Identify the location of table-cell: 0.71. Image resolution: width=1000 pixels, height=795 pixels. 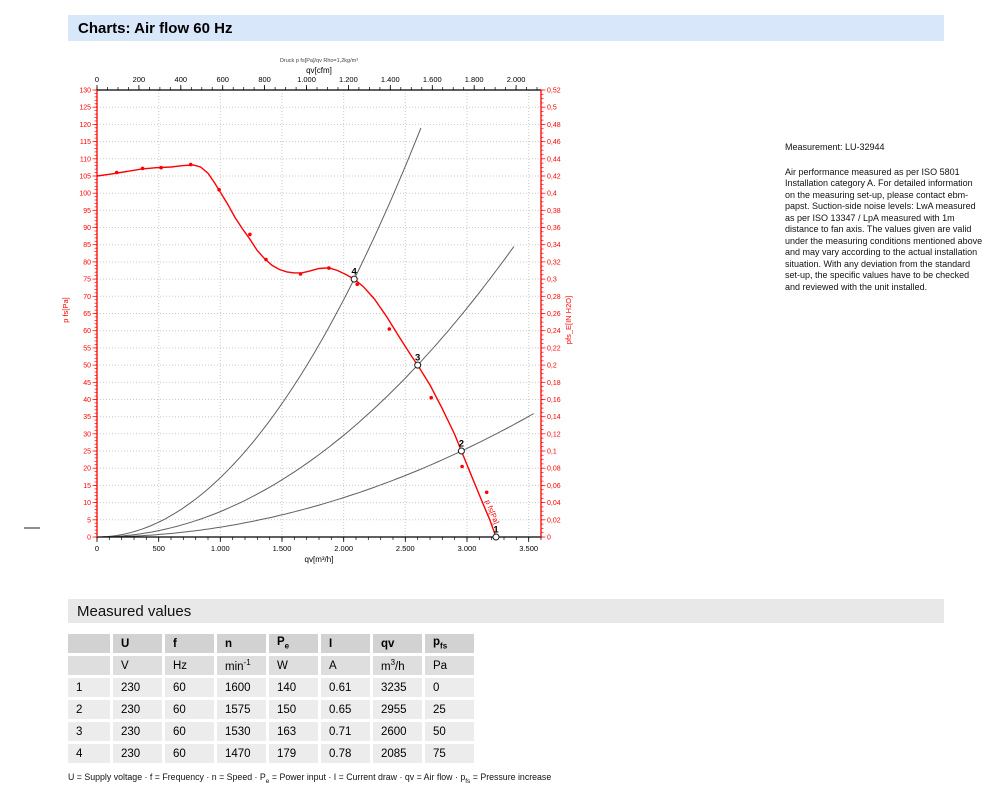
(345, 731).